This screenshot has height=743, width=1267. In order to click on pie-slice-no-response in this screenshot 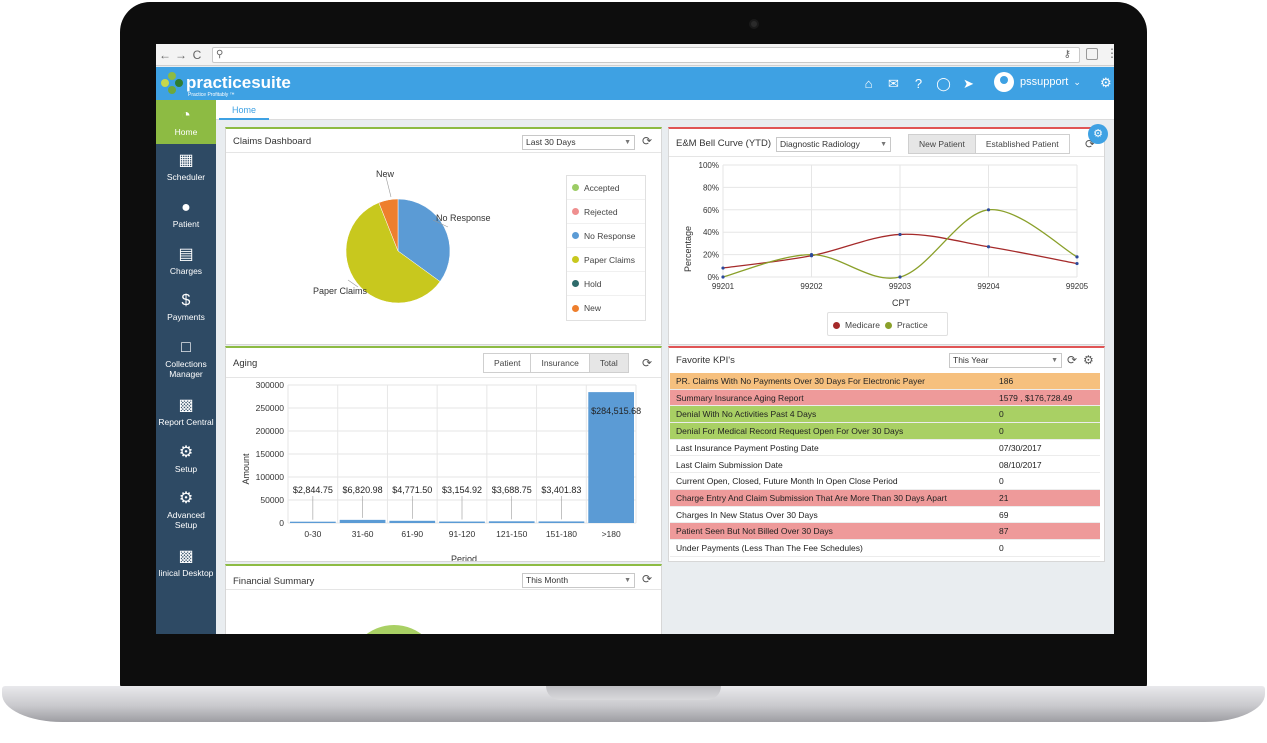, I will do `click(424, 240)`.